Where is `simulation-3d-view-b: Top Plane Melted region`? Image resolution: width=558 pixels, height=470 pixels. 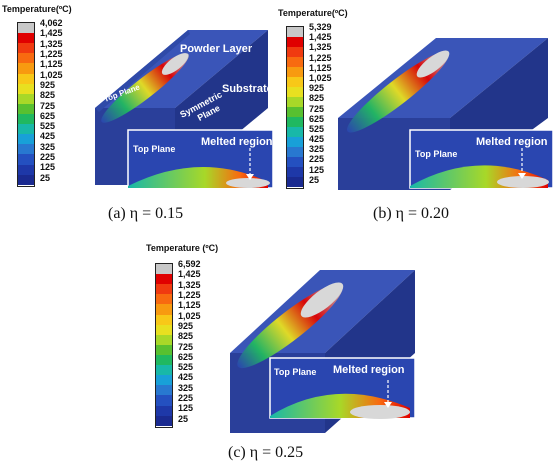 simulation-3d-view-b: Top Plane Melted region is located at coordinates (446, 114).